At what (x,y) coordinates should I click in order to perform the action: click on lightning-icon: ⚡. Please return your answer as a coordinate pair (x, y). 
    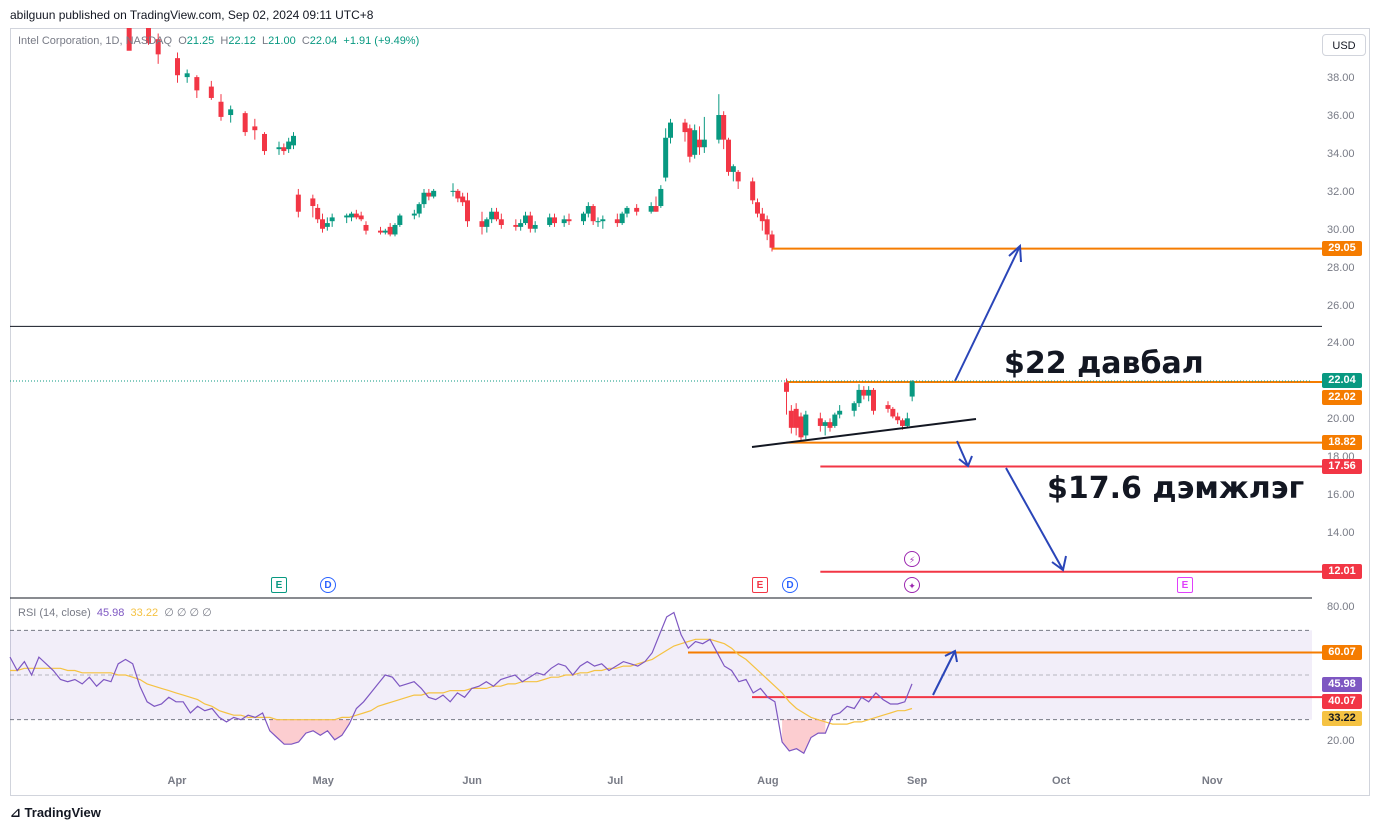
    Looking at the image, I should click on (912, 559).